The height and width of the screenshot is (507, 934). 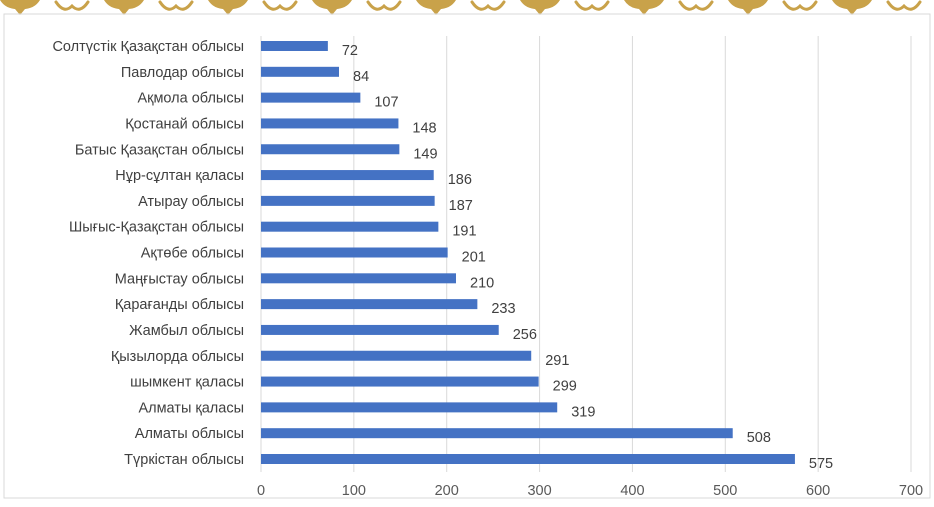 I want to click on category-label: Ақтөбе облысы, so click(x=192, y=254).